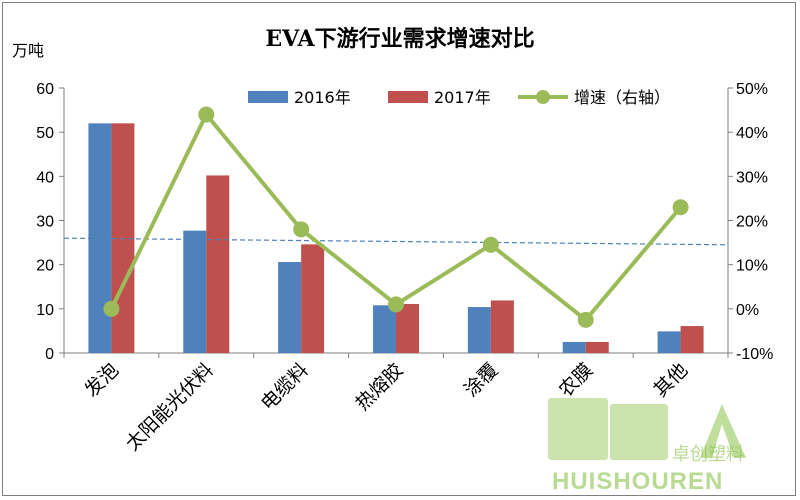 This screenshot has height=500, width=800. I want to click on watermark-brand: 卓创塑料, so click(708, 454).